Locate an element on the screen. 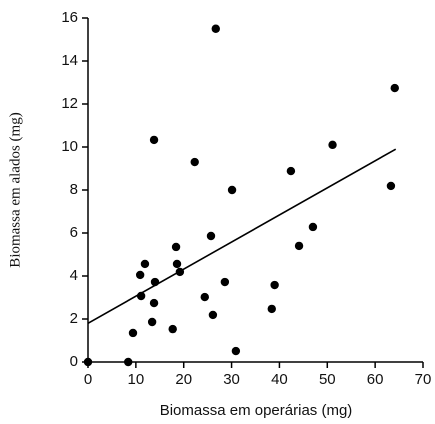  y-tick-label: 4 is located at coordinates (74, 275).